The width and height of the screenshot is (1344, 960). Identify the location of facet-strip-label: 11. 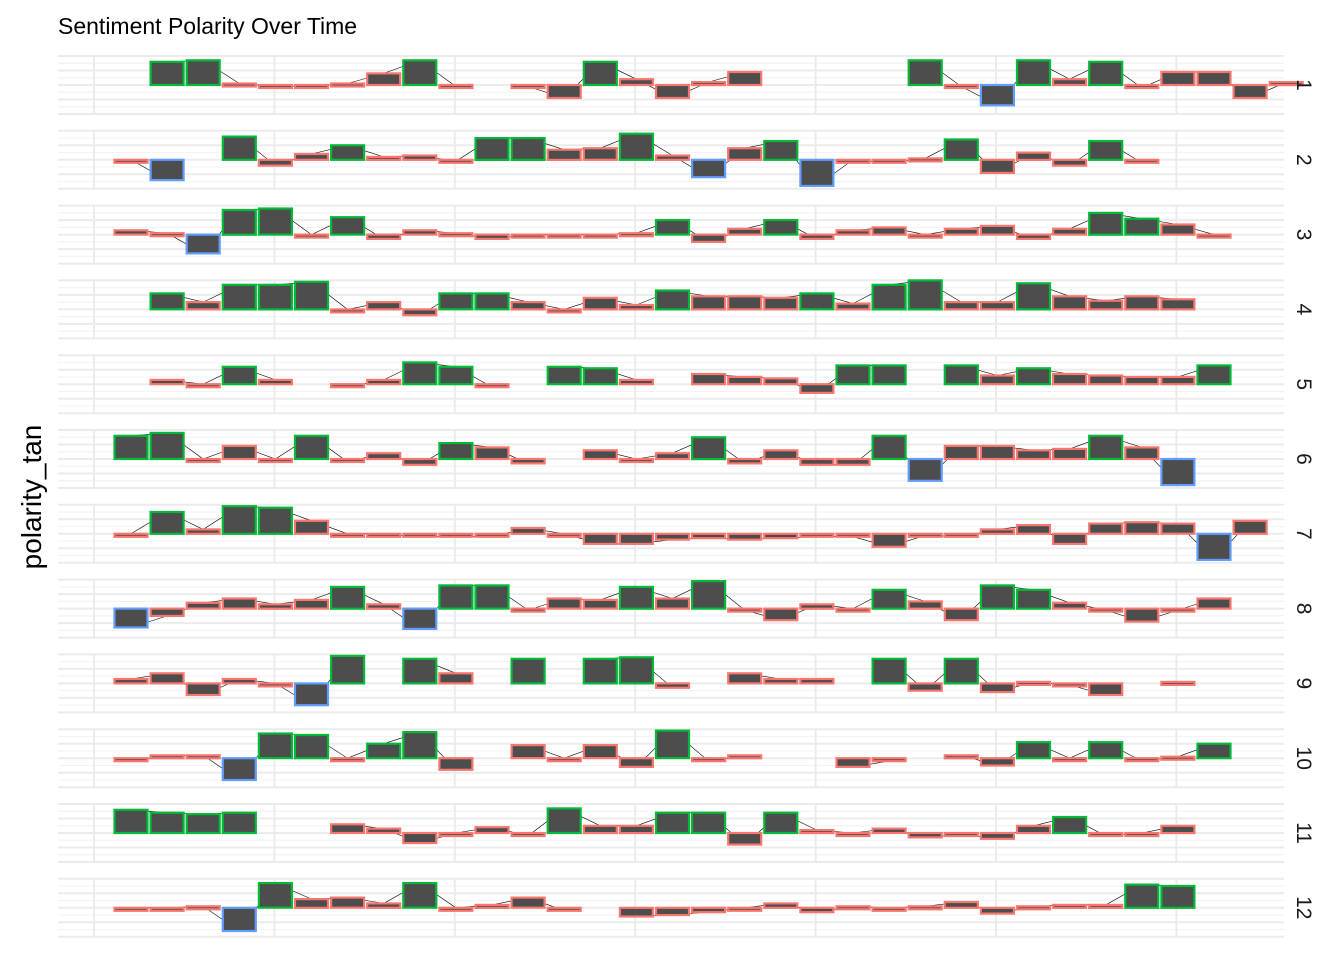
(1303, 833).